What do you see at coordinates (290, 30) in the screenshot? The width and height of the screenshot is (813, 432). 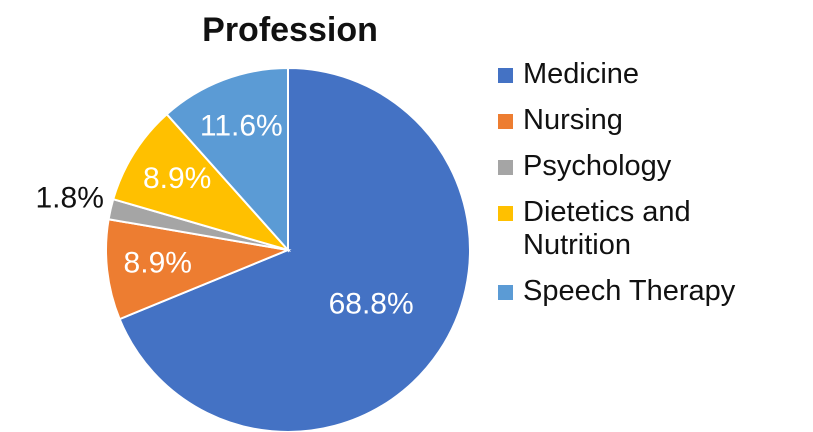 I see `chart-title: Profession` at bounding box center [290, 30].